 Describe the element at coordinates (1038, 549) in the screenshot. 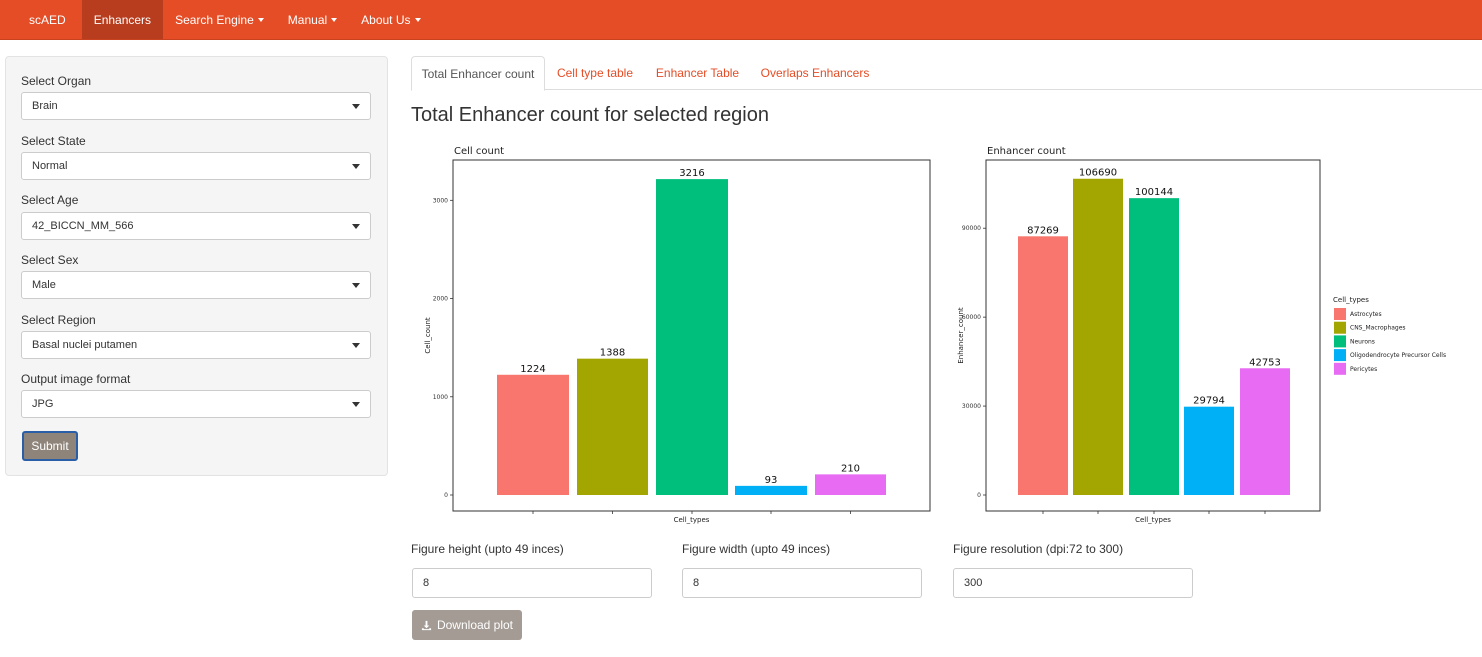

I see `figure-resolution-label: Figure resolution (dpi:72 to 300)` at that location.